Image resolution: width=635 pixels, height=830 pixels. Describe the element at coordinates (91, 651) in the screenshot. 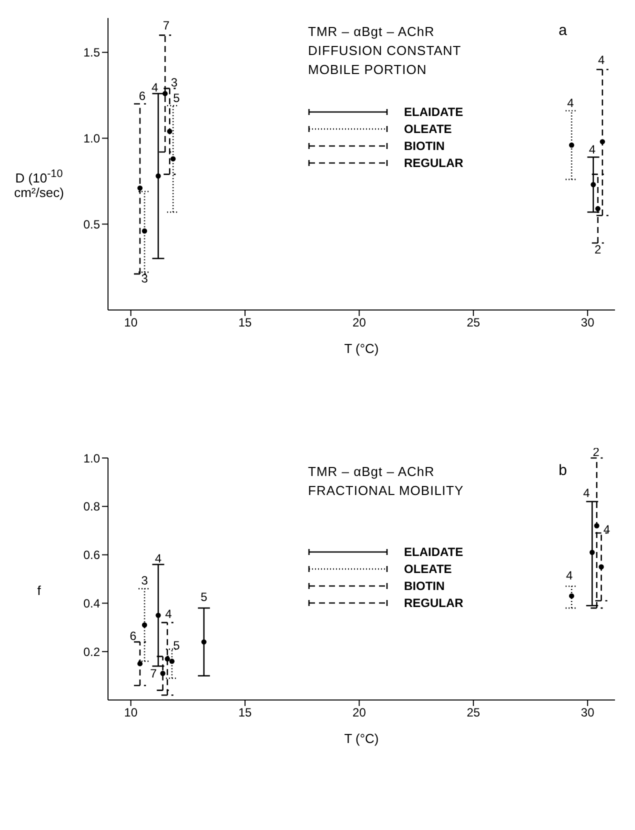

I see `y-tick-label: 0.2` at that location.